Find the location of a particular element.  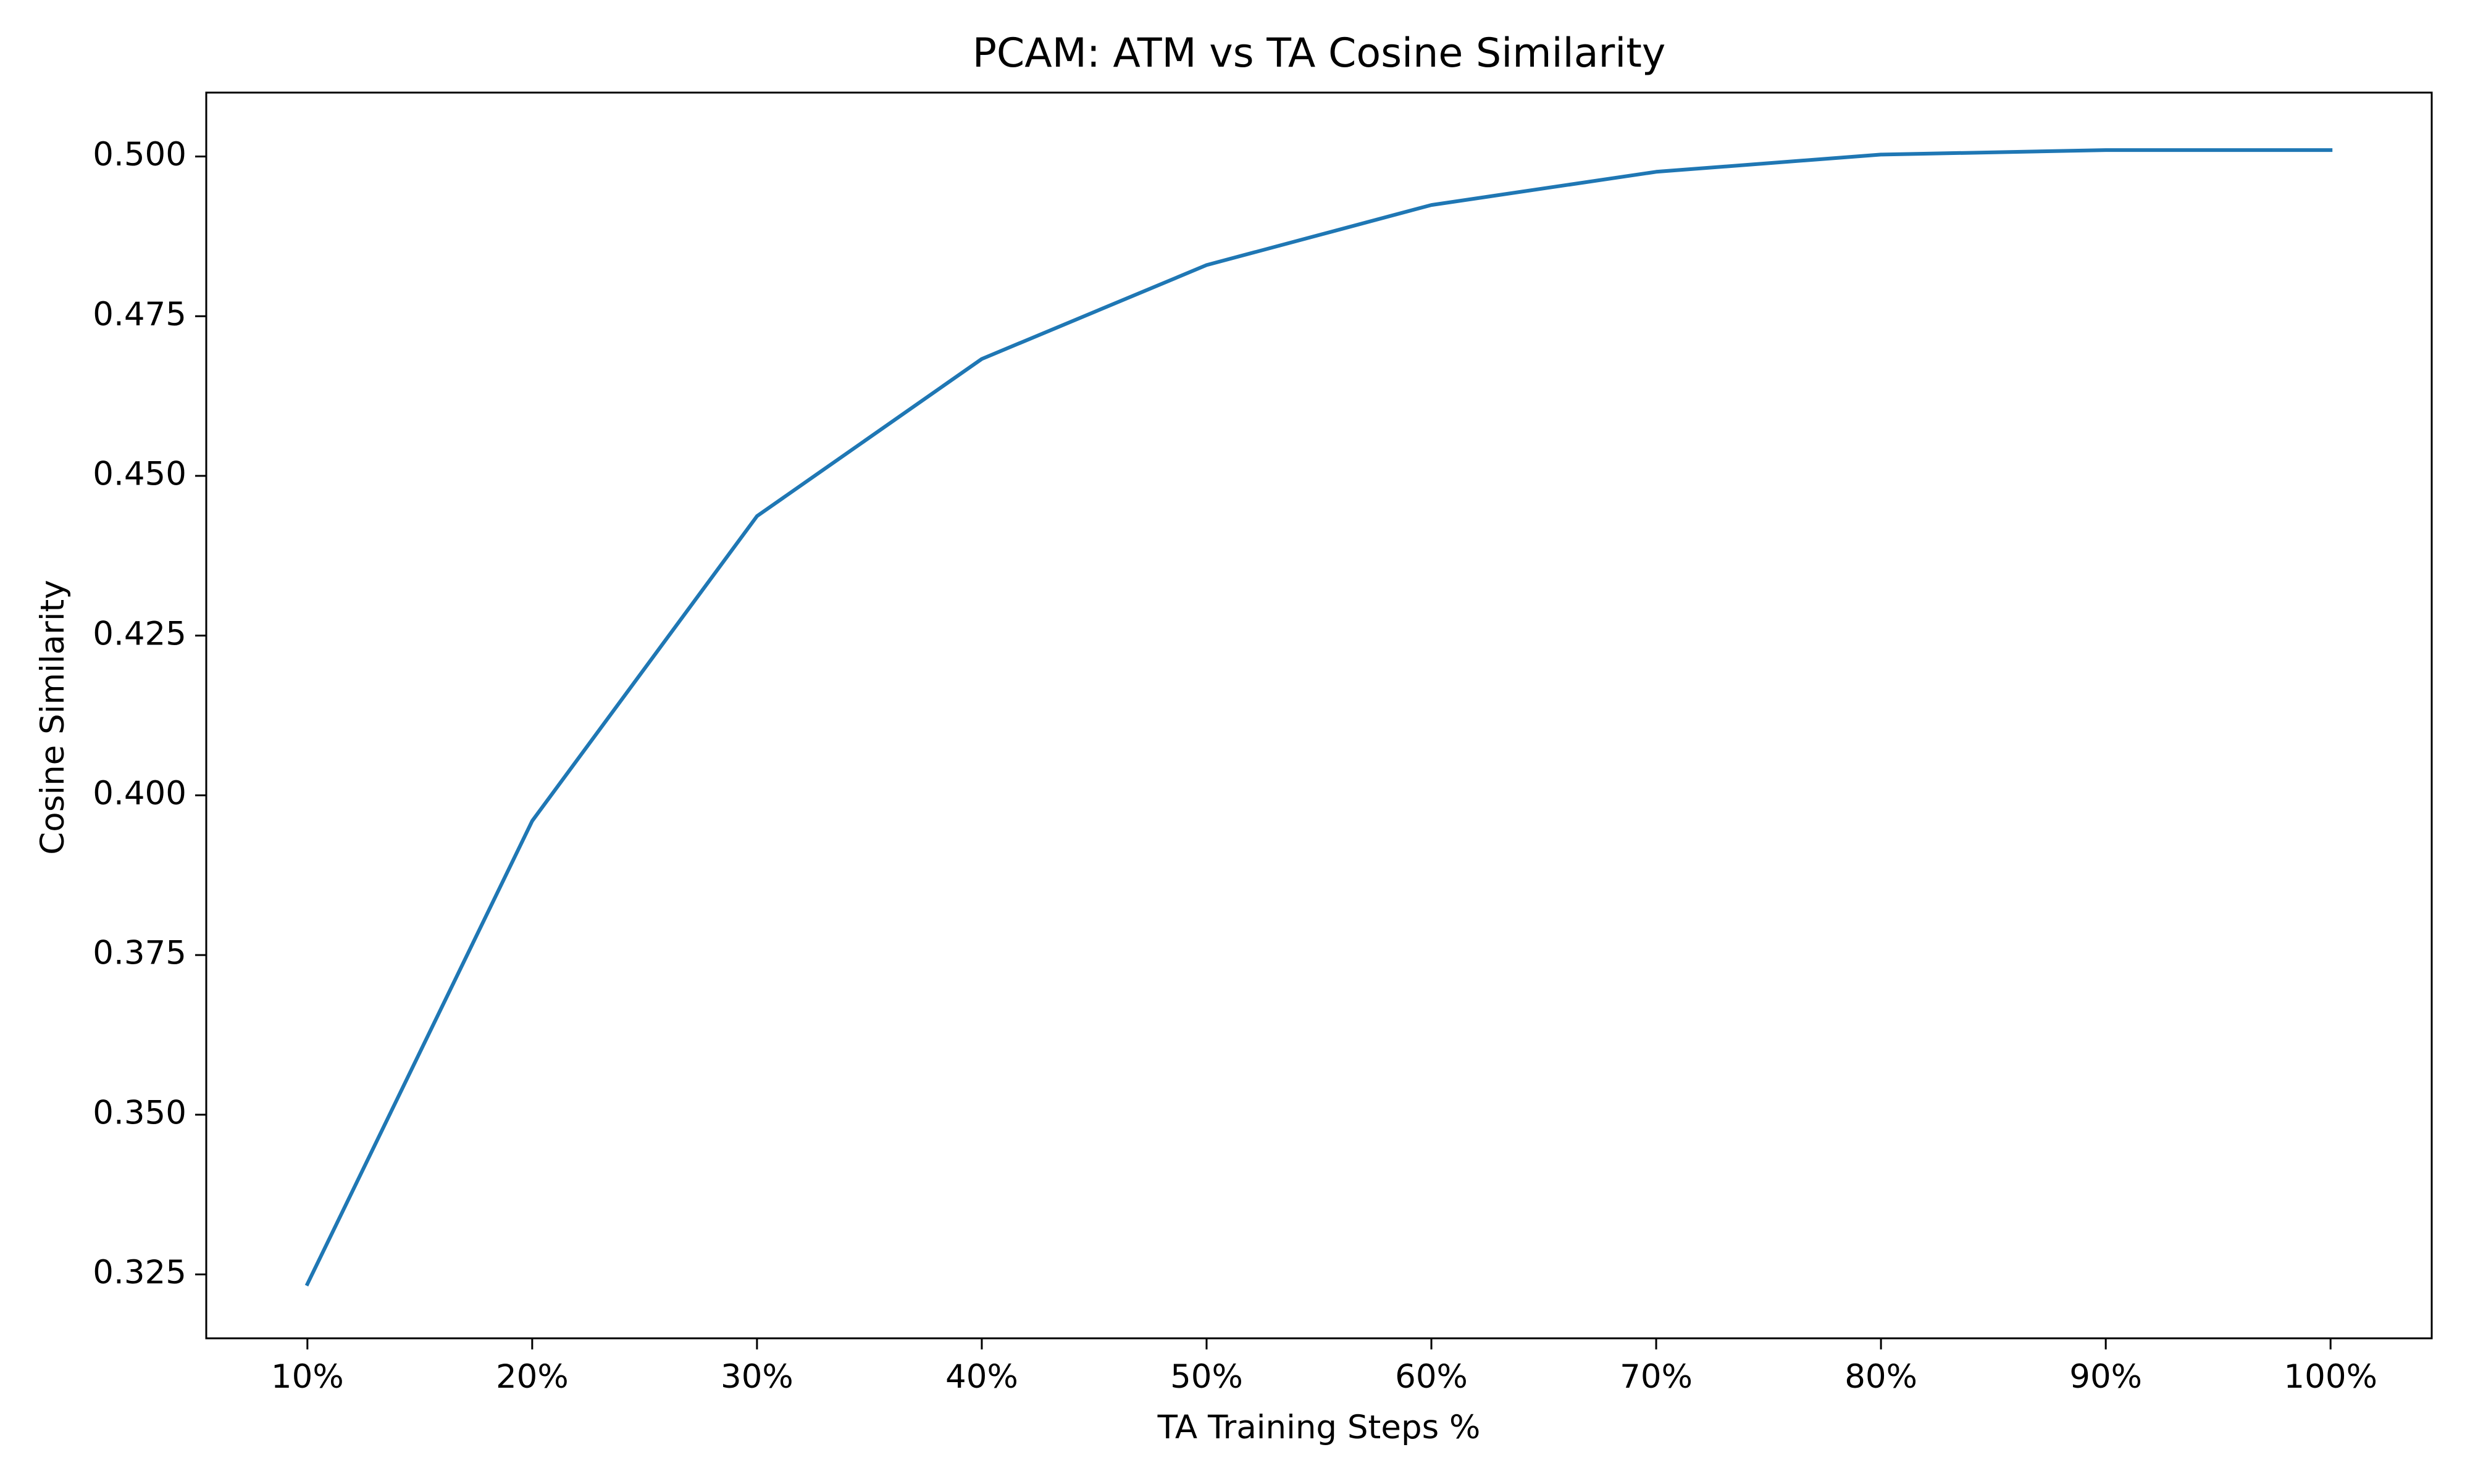

y-tick-label: 0.425 is located at coordinates (139, 633).